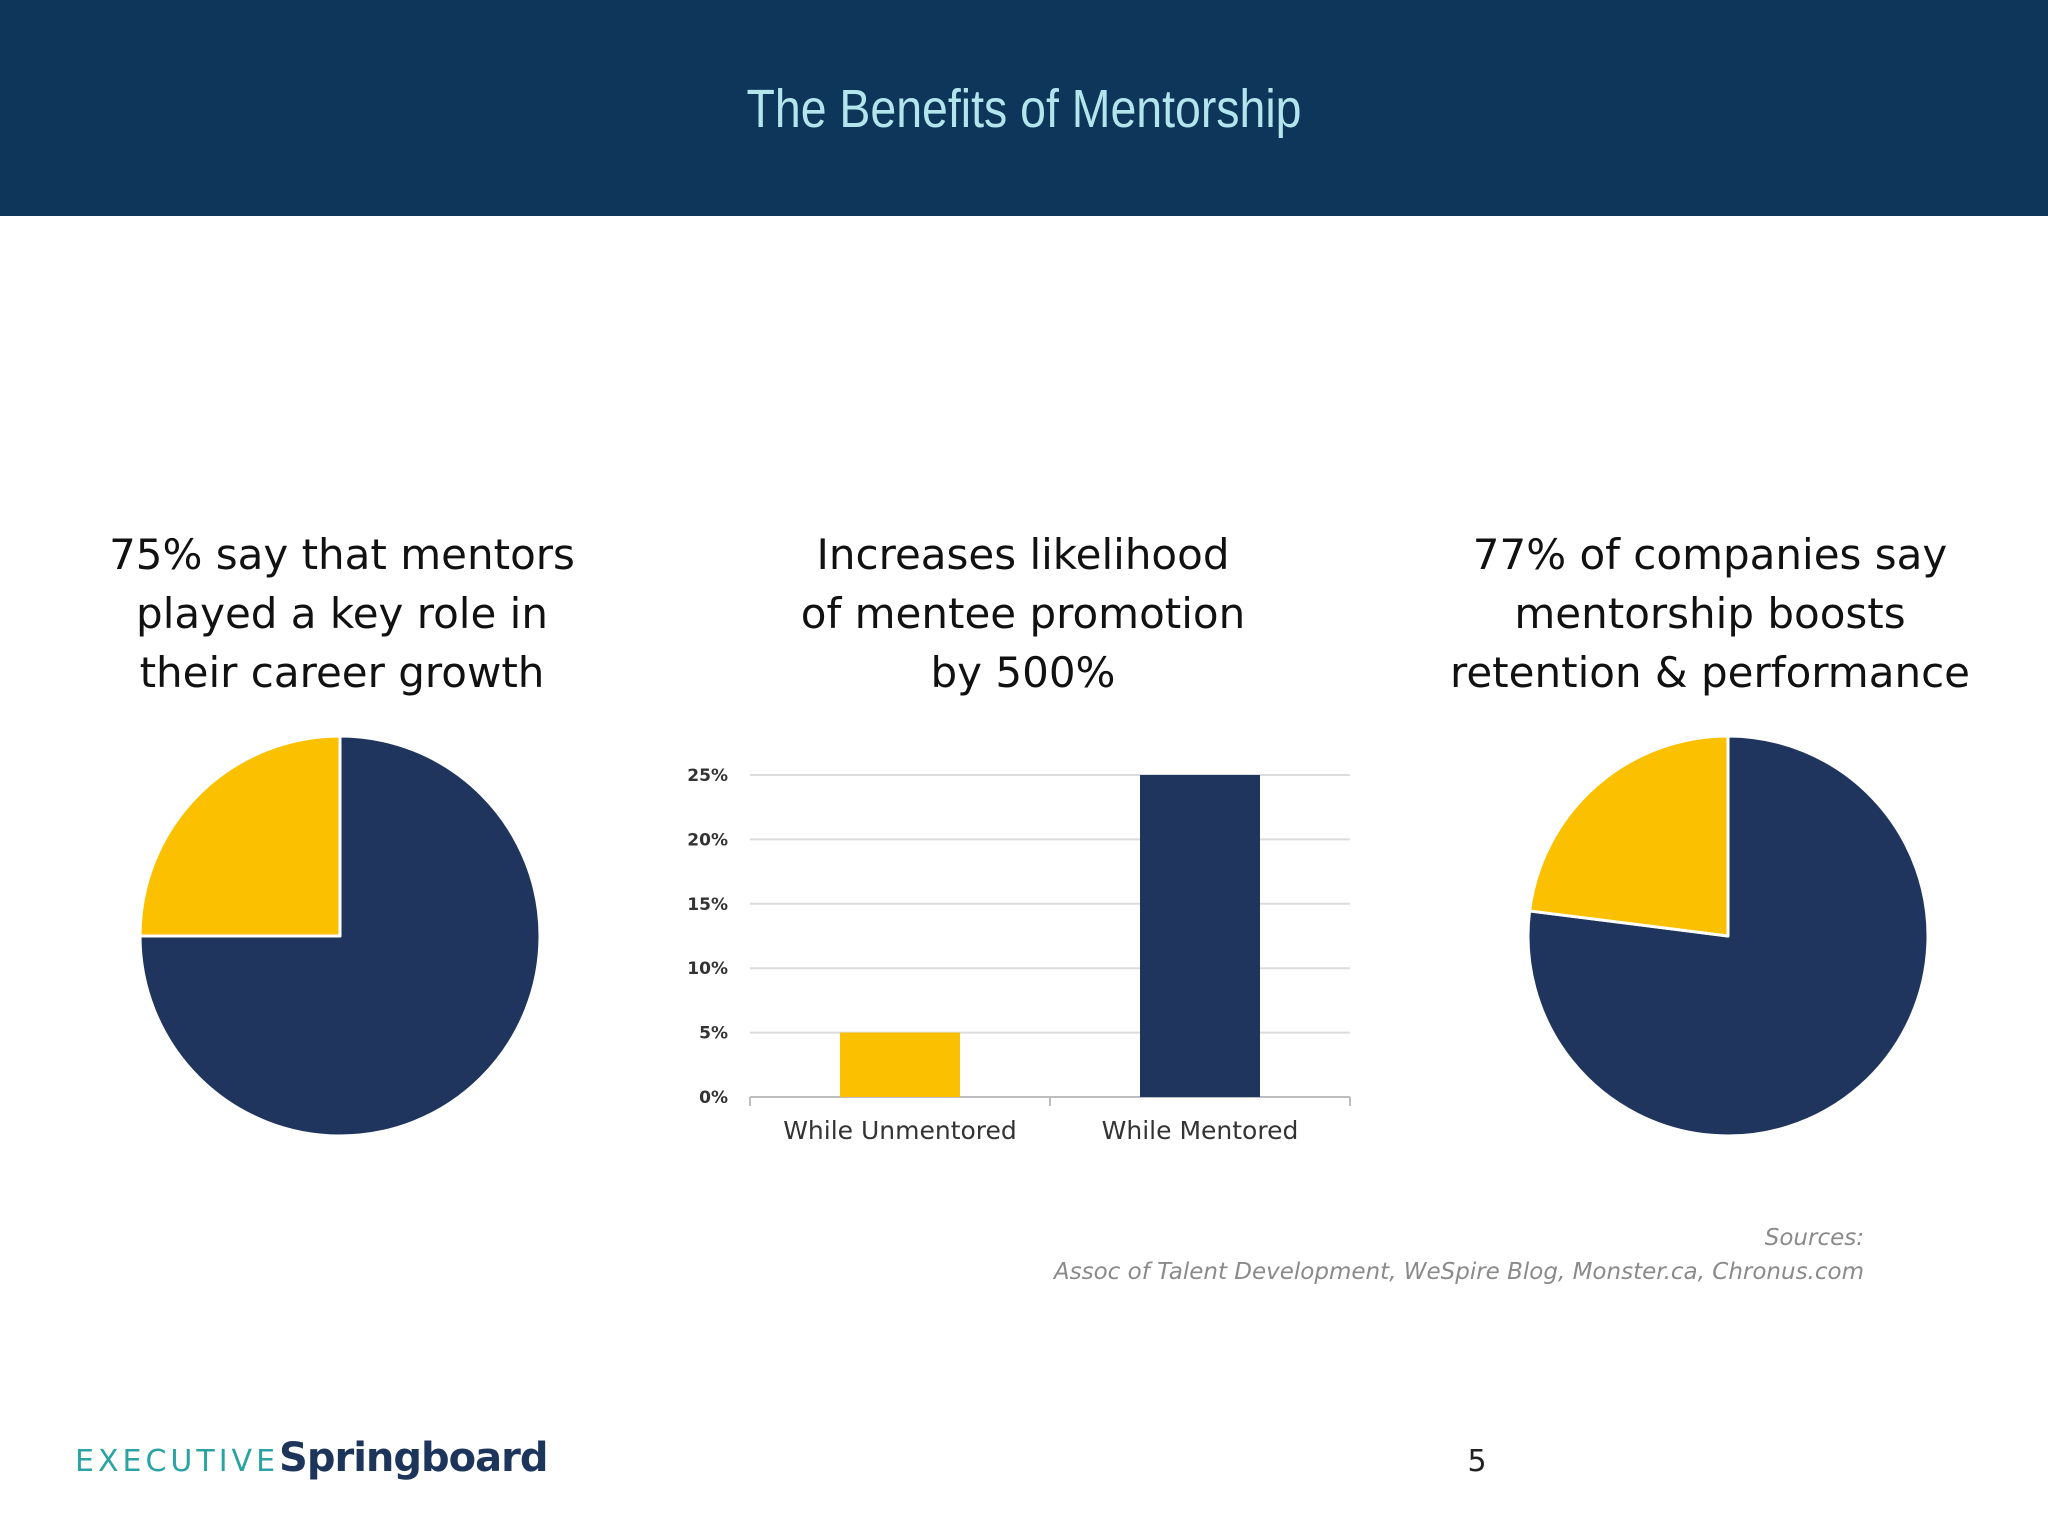 Image resolution: width=2048 pixels, height=1536 pixels. I want to click on x-category-label: While Mentored, so click(1200, 1130).